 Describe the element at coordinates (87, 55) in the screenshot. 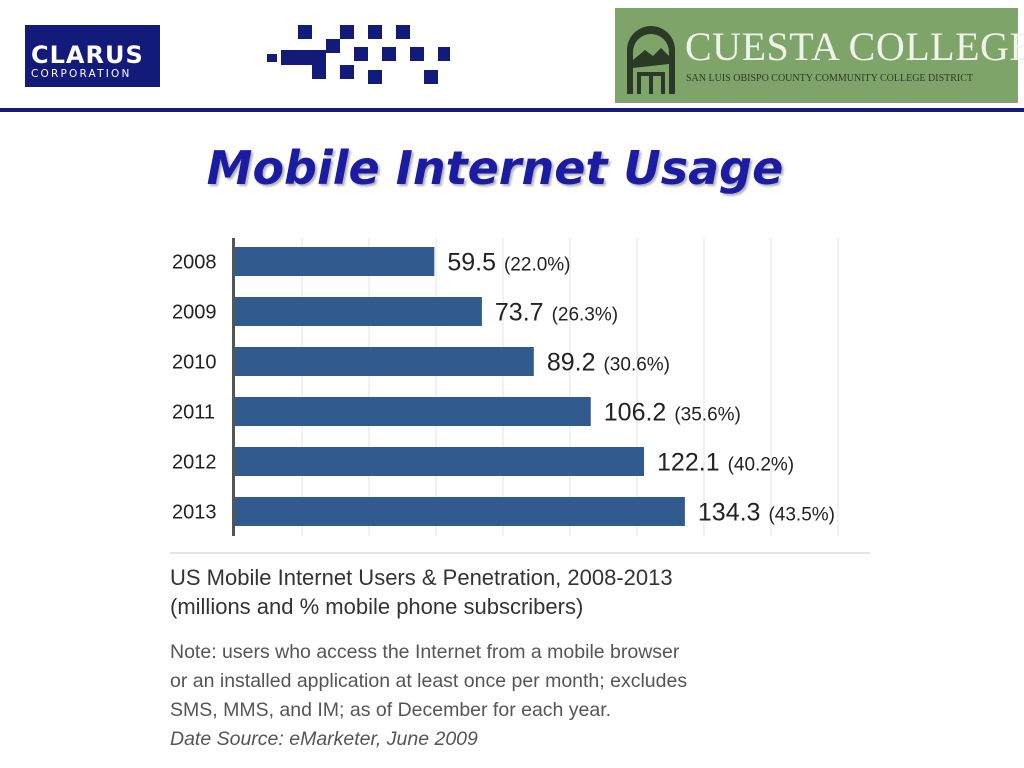

I see `clarus-logo-name: CLARUS` at that location.